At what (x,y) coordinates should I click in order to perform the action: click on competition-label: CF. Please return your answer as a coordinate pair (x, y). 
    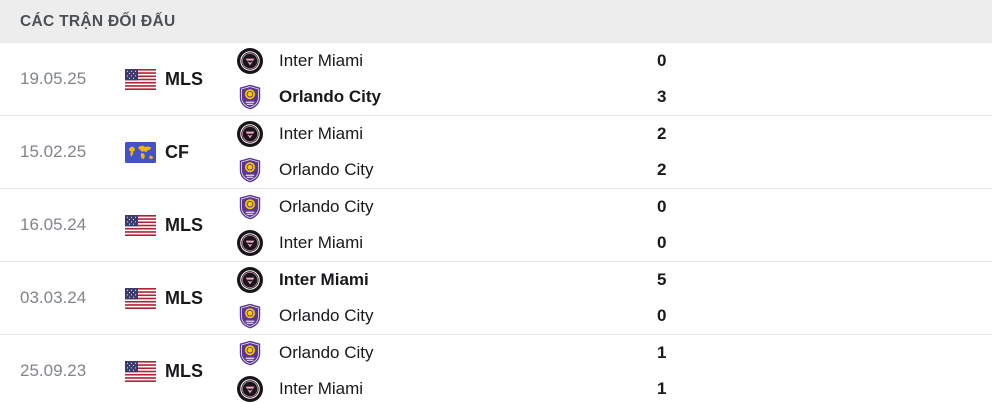
    Looking at the image, I should click on (177, 151).